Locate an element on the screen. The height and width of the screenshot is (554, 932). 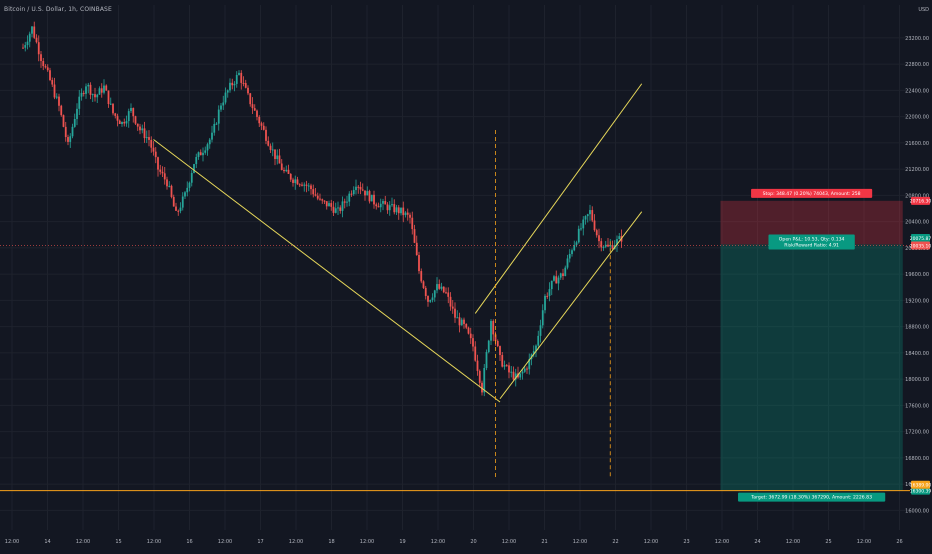
take-profit-zone is located at coordinates (811, 367).